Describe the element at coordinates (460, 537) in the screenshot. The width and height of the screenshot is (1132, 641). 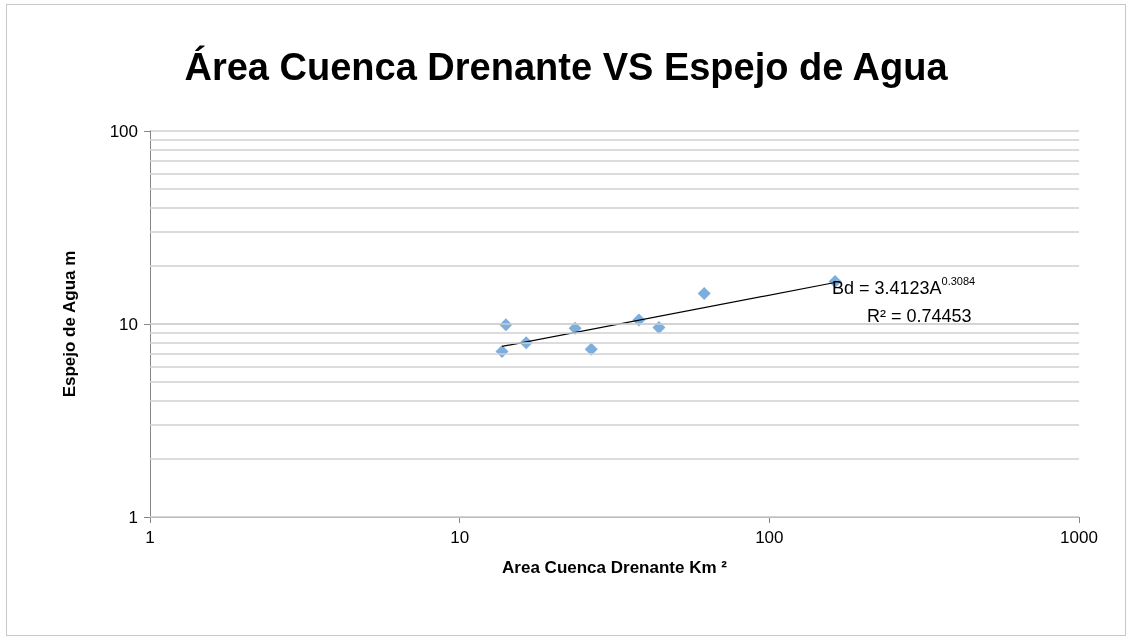
I see `x-tick-label: 10` at that location.